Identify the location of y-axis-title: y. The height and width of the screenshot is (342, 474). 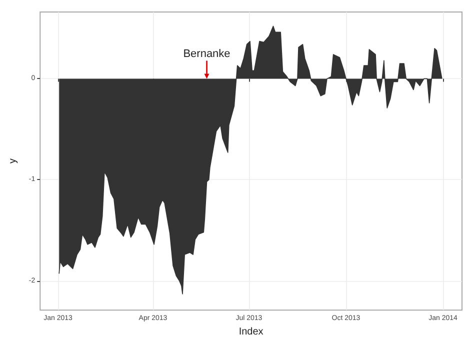
(13, 161).